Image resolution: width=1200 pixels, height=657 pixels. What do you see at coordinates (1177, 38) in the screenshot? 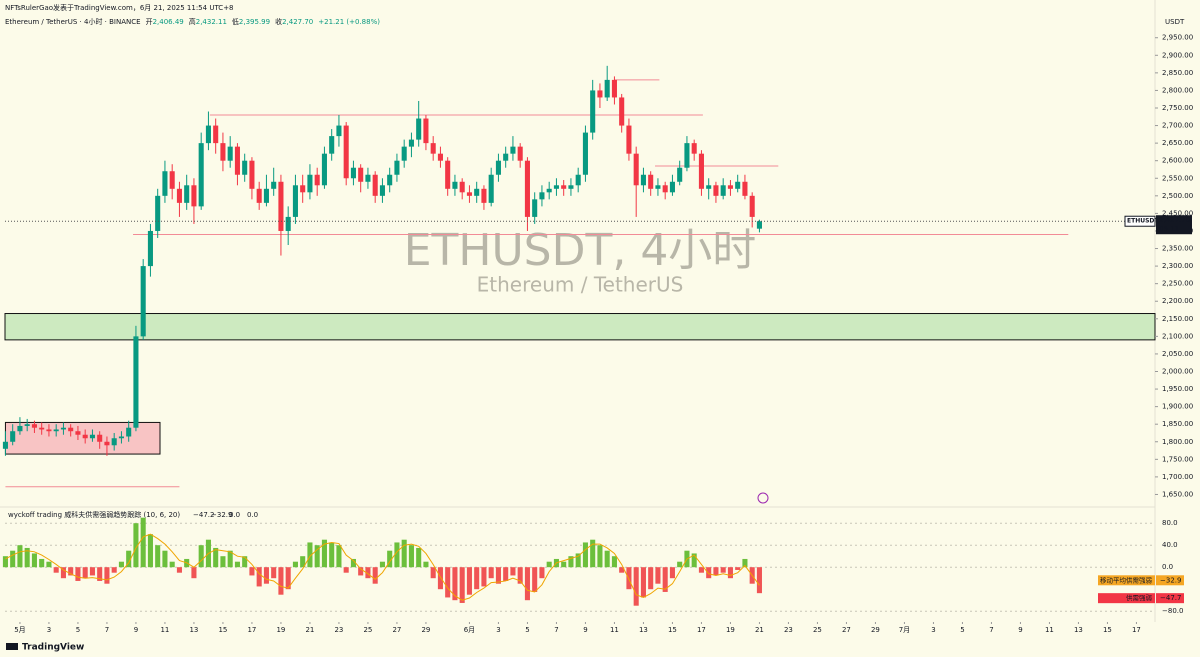
I see `y-tick-label: 2,950.00` at bounding box center [1177, 38].